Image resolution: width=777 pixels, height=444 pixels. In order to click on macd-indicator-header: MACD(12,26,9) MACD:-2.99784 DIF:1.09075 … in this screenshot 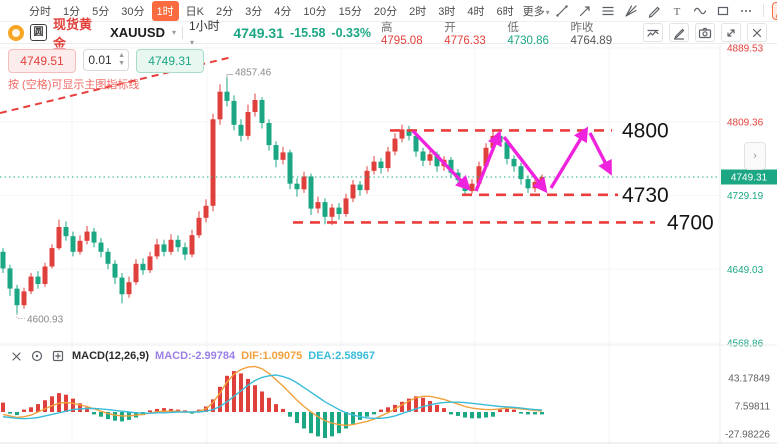, I will do `click(191, 356)`.